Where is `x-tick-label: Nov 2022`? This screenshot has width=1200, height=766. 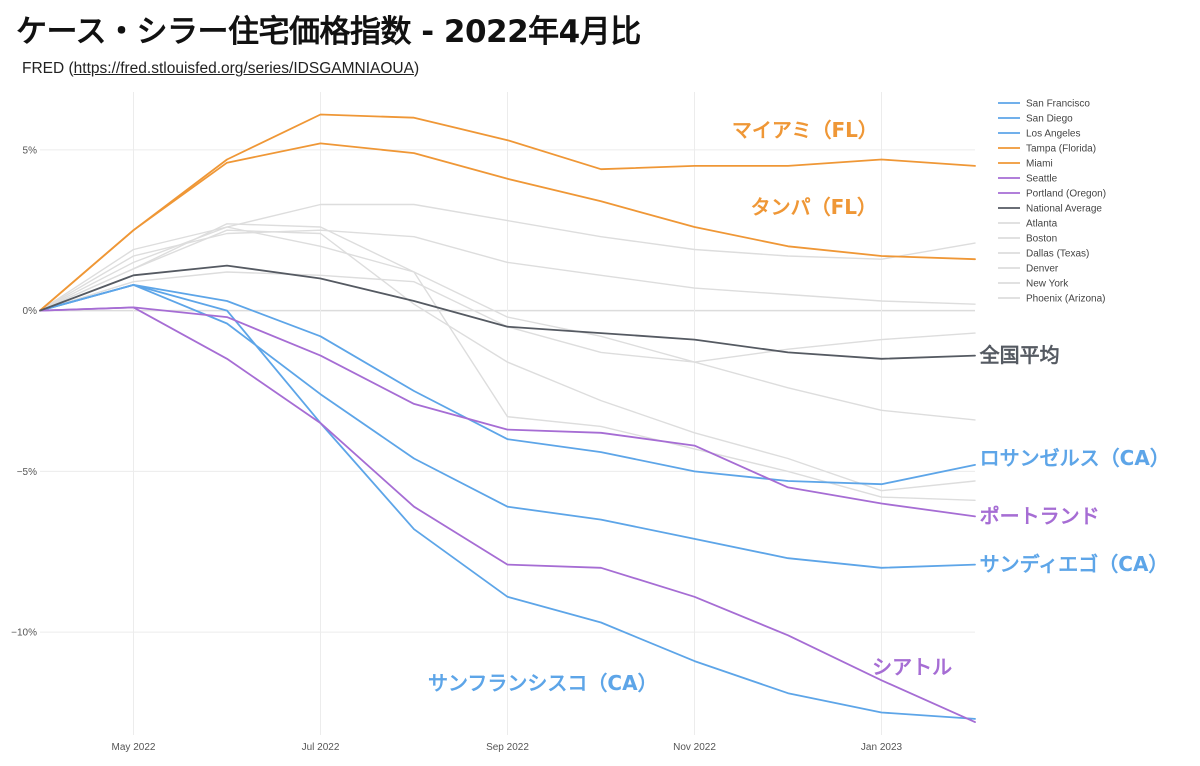
x-tick-label: Nov 2022 is located at coordinates (694, 747).